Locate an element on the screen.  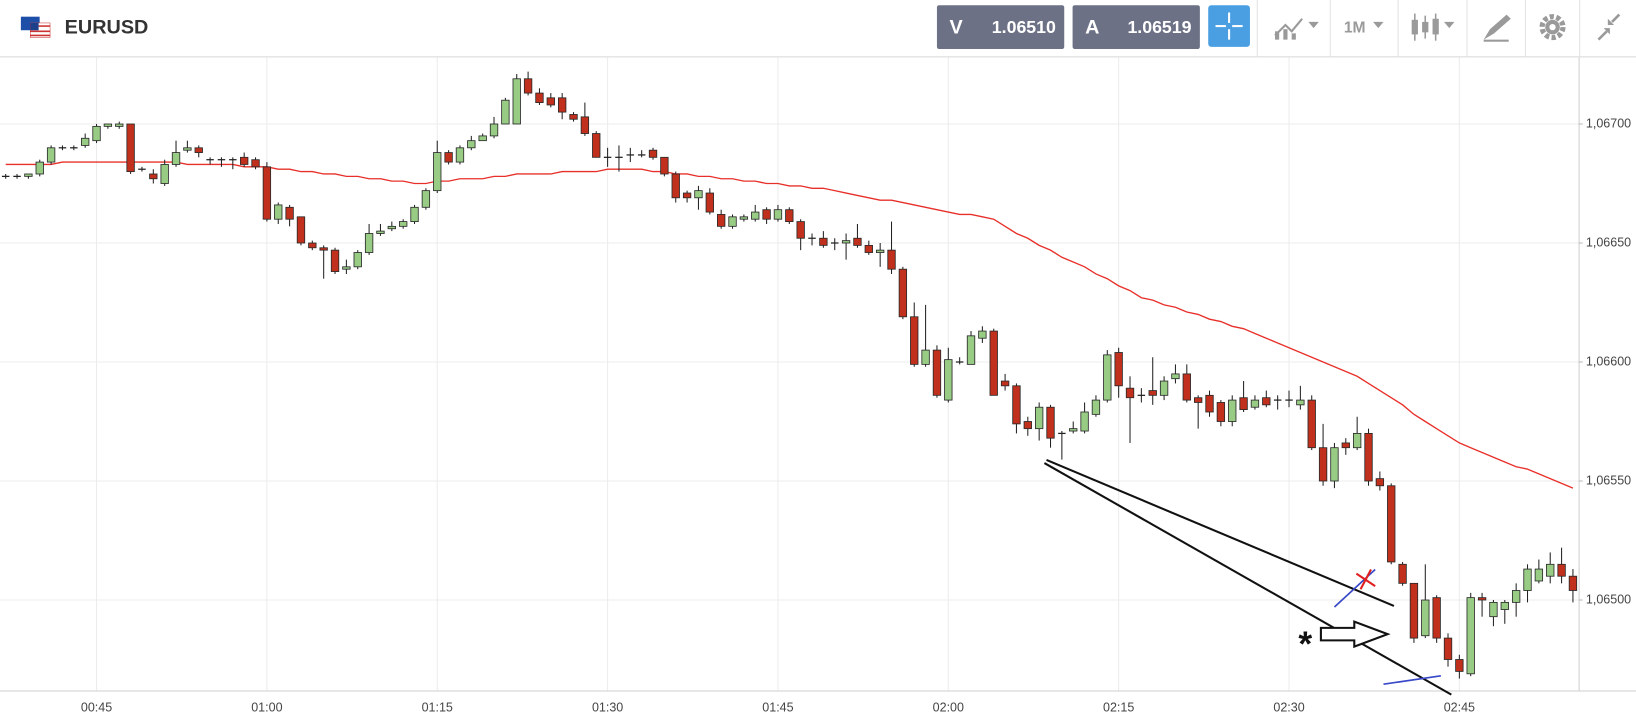
trend-line is located at coordinates (1247, 579).